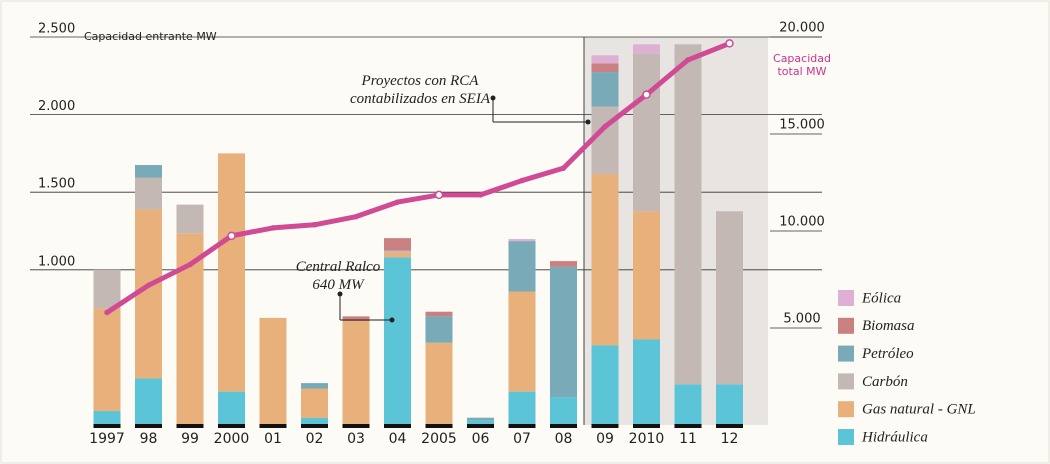 This screenshot has height=464, width=1050. What do you see at coordinates (420, 90) in the screenshot?
I see `annotation: Proyectos con RCA contabilizados en SEIA` at bounding box center [420, 90].